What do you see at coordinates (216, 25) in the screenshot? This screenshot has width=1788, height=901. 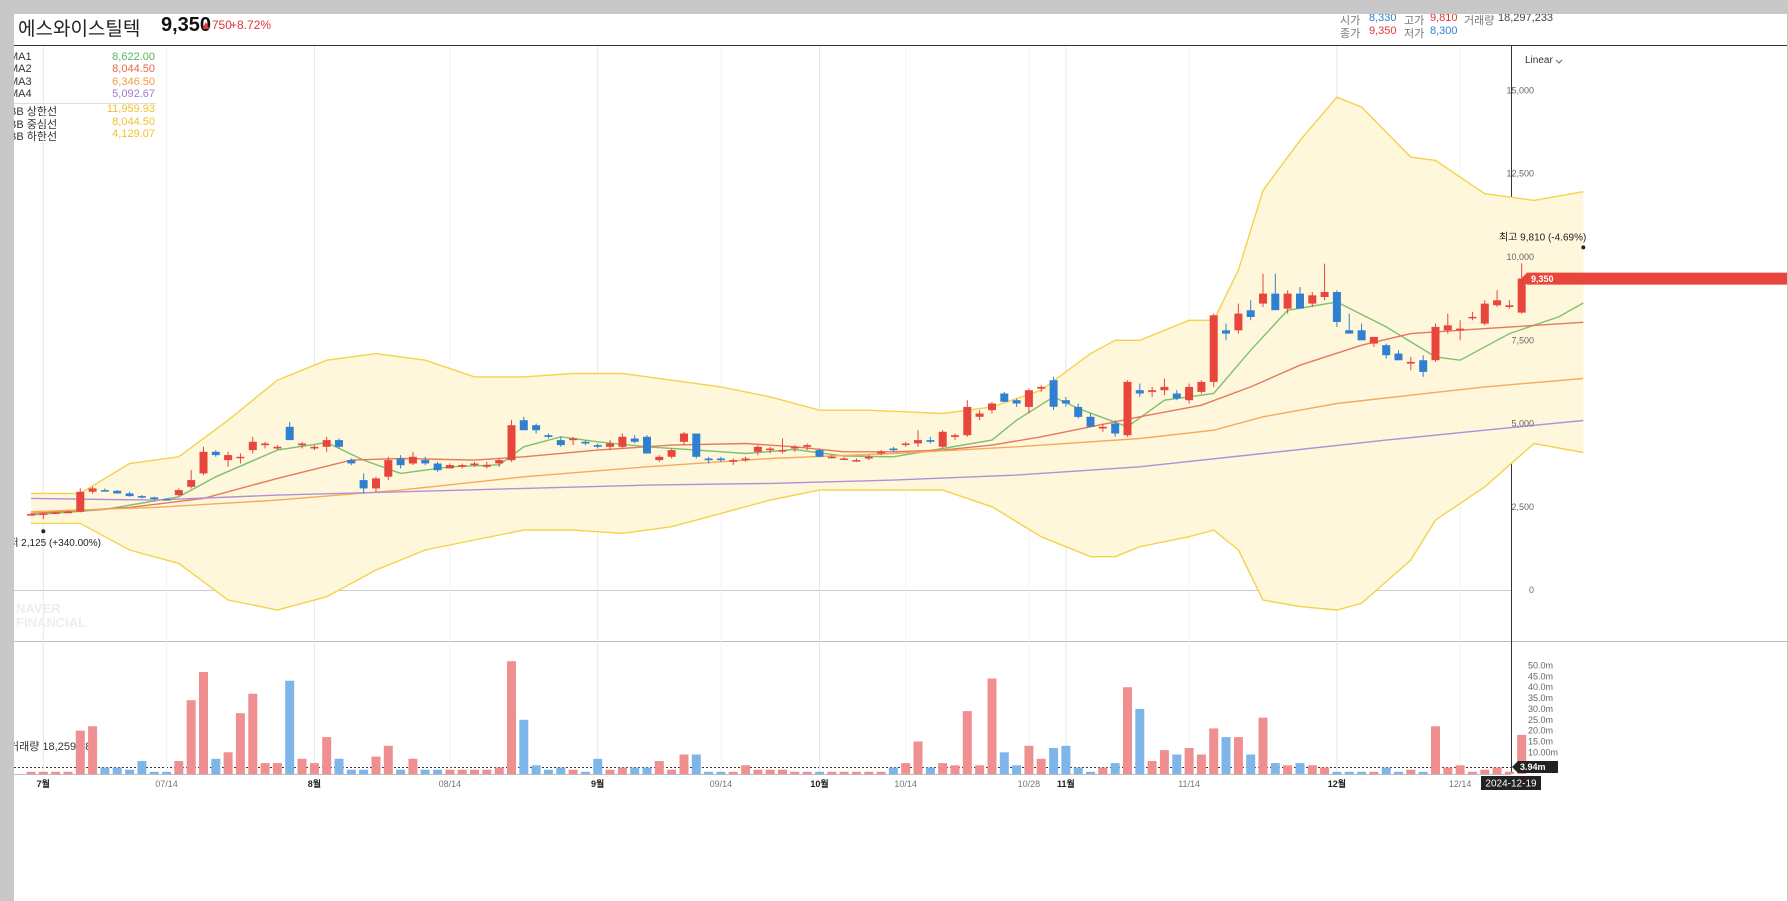 I see `change-amount: ▲750` at bounding box center [216, 25].